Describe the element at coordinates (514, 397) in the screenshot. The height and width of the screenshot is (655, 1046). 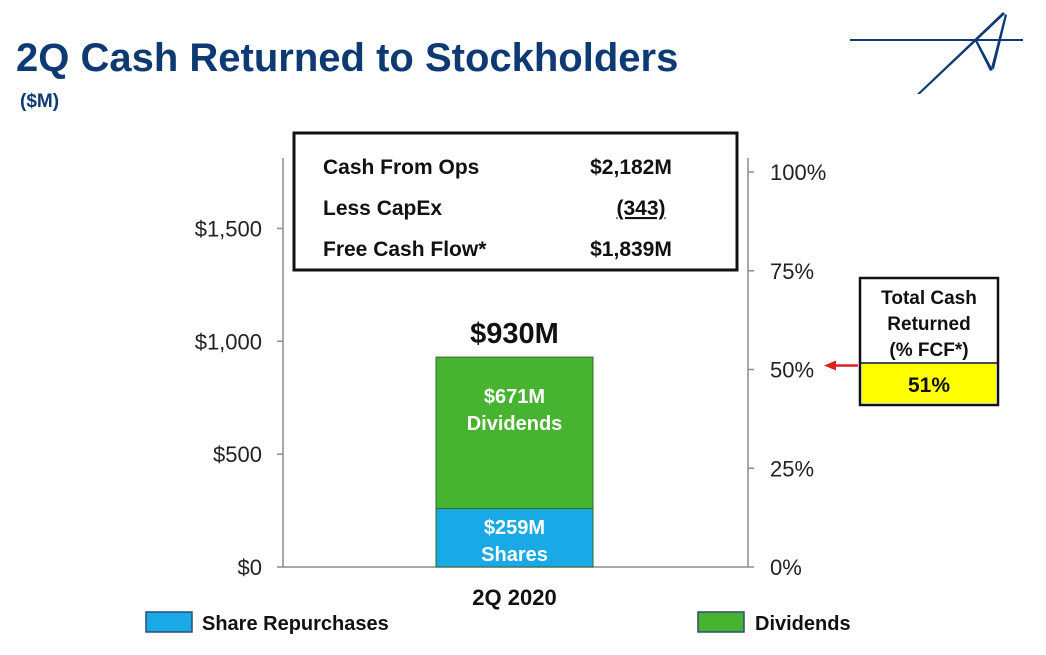
I see `bar-dividends-label: $671M` at that location.